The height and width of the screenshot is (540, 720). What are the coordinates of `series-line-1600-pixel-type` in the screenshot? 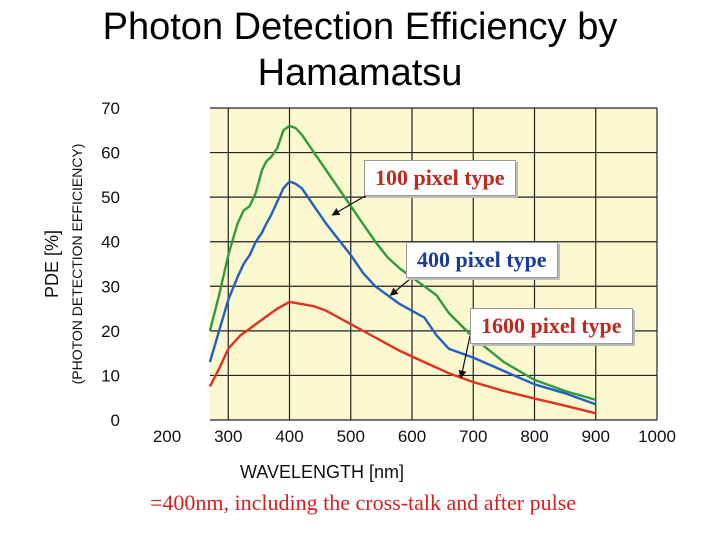 It's located at (402, 357).